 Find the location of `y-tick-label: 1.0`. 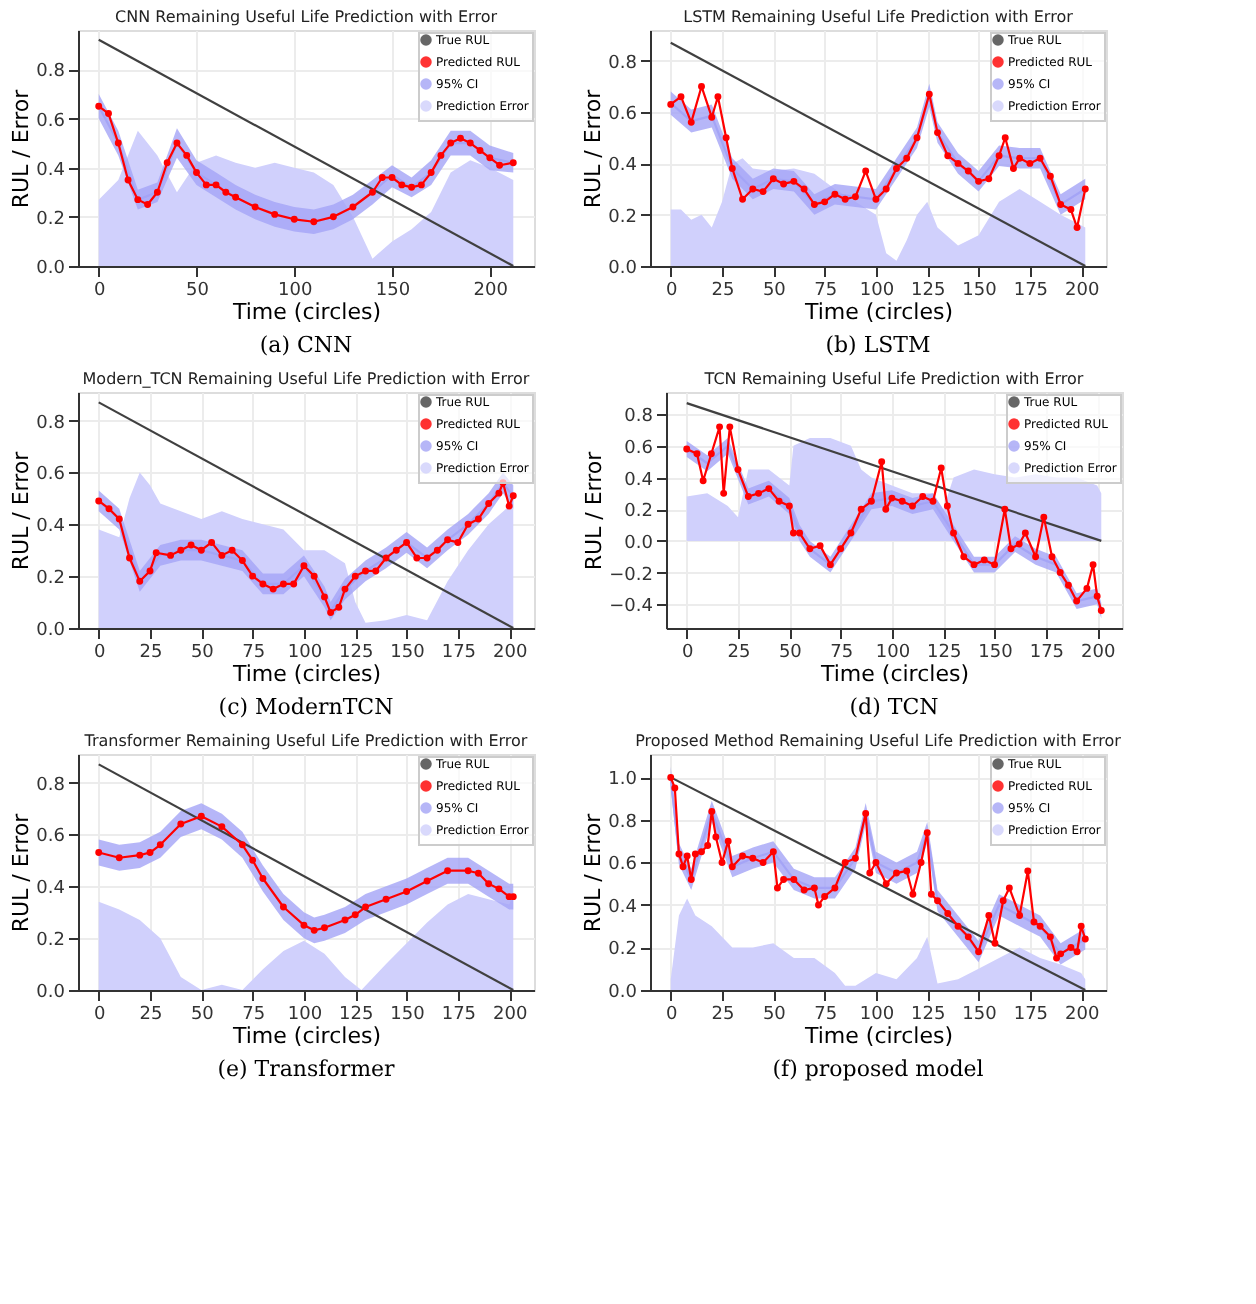

y-tick-label: 1.0 is located at coordinates (623, 780).